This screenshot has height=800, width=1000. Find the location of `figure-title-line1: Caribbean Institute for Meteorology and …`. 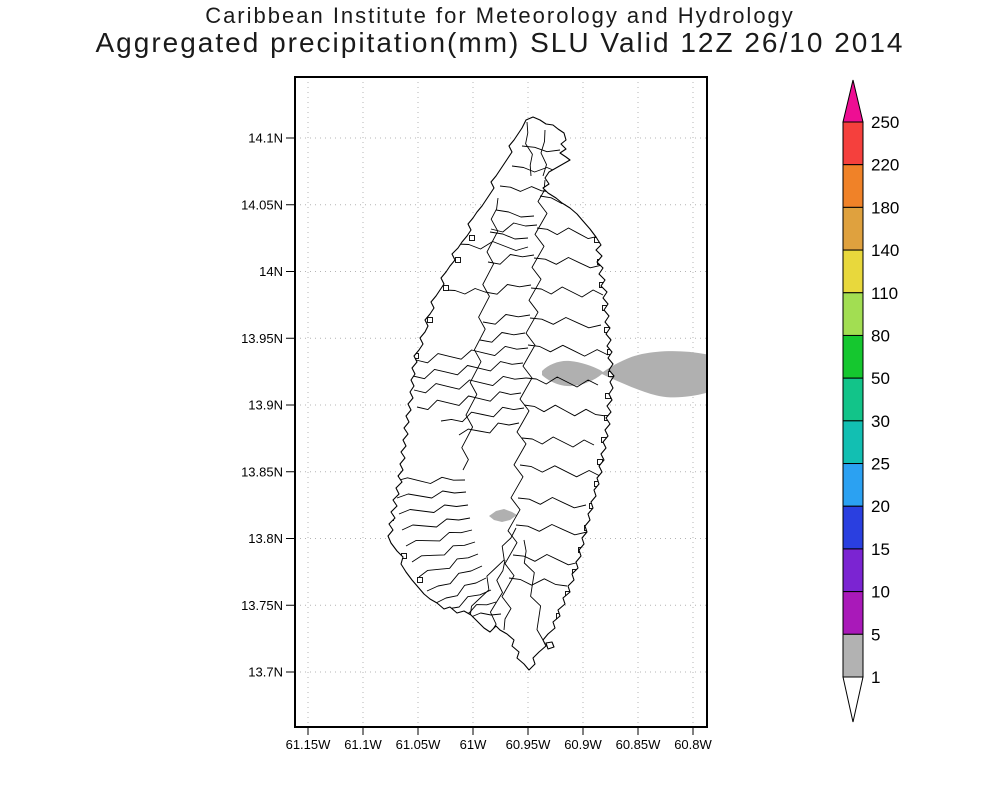

figure-title-line1: Caribbean Institute for Meteorology and … is located at coordinates (500, 15).